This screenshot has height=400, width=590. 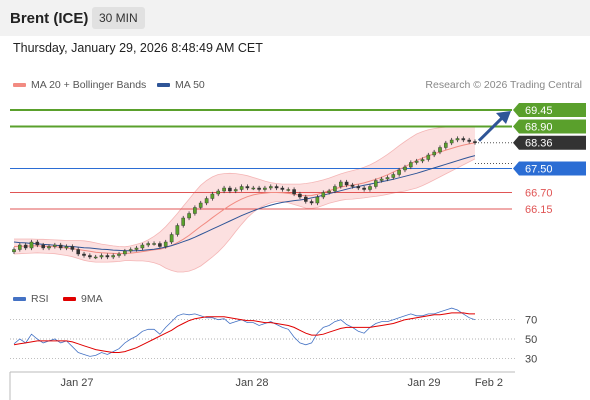 I want to click on attribution: Research © 2026 Trading Central, so click(x=503, y=85).